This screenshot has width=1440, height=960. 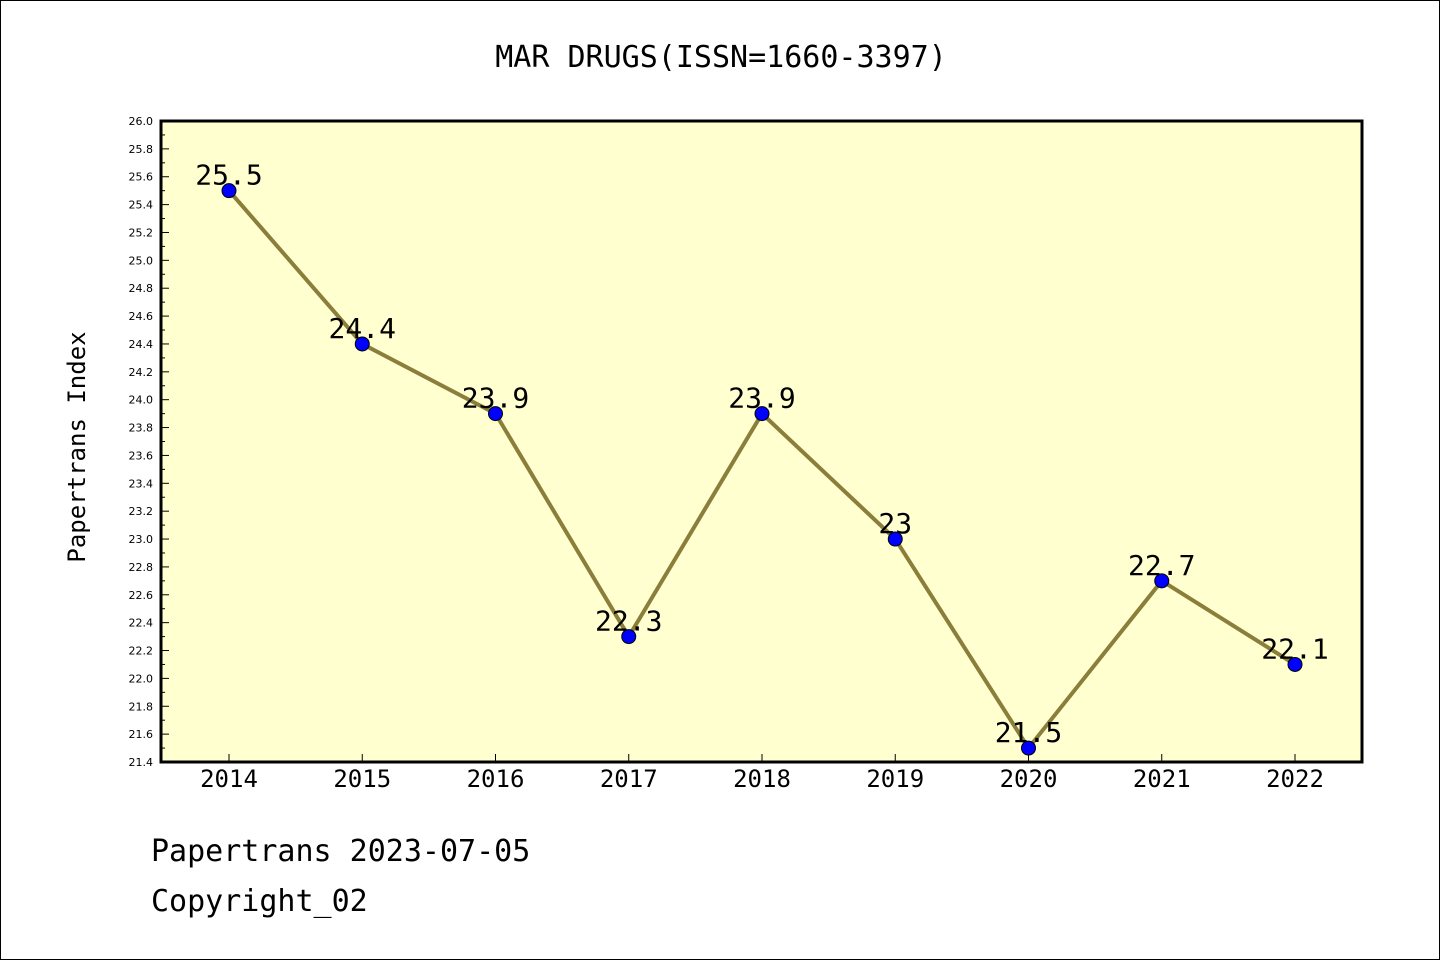 I want to click on x-tick-label: 2014, so click(x=229, y=779).